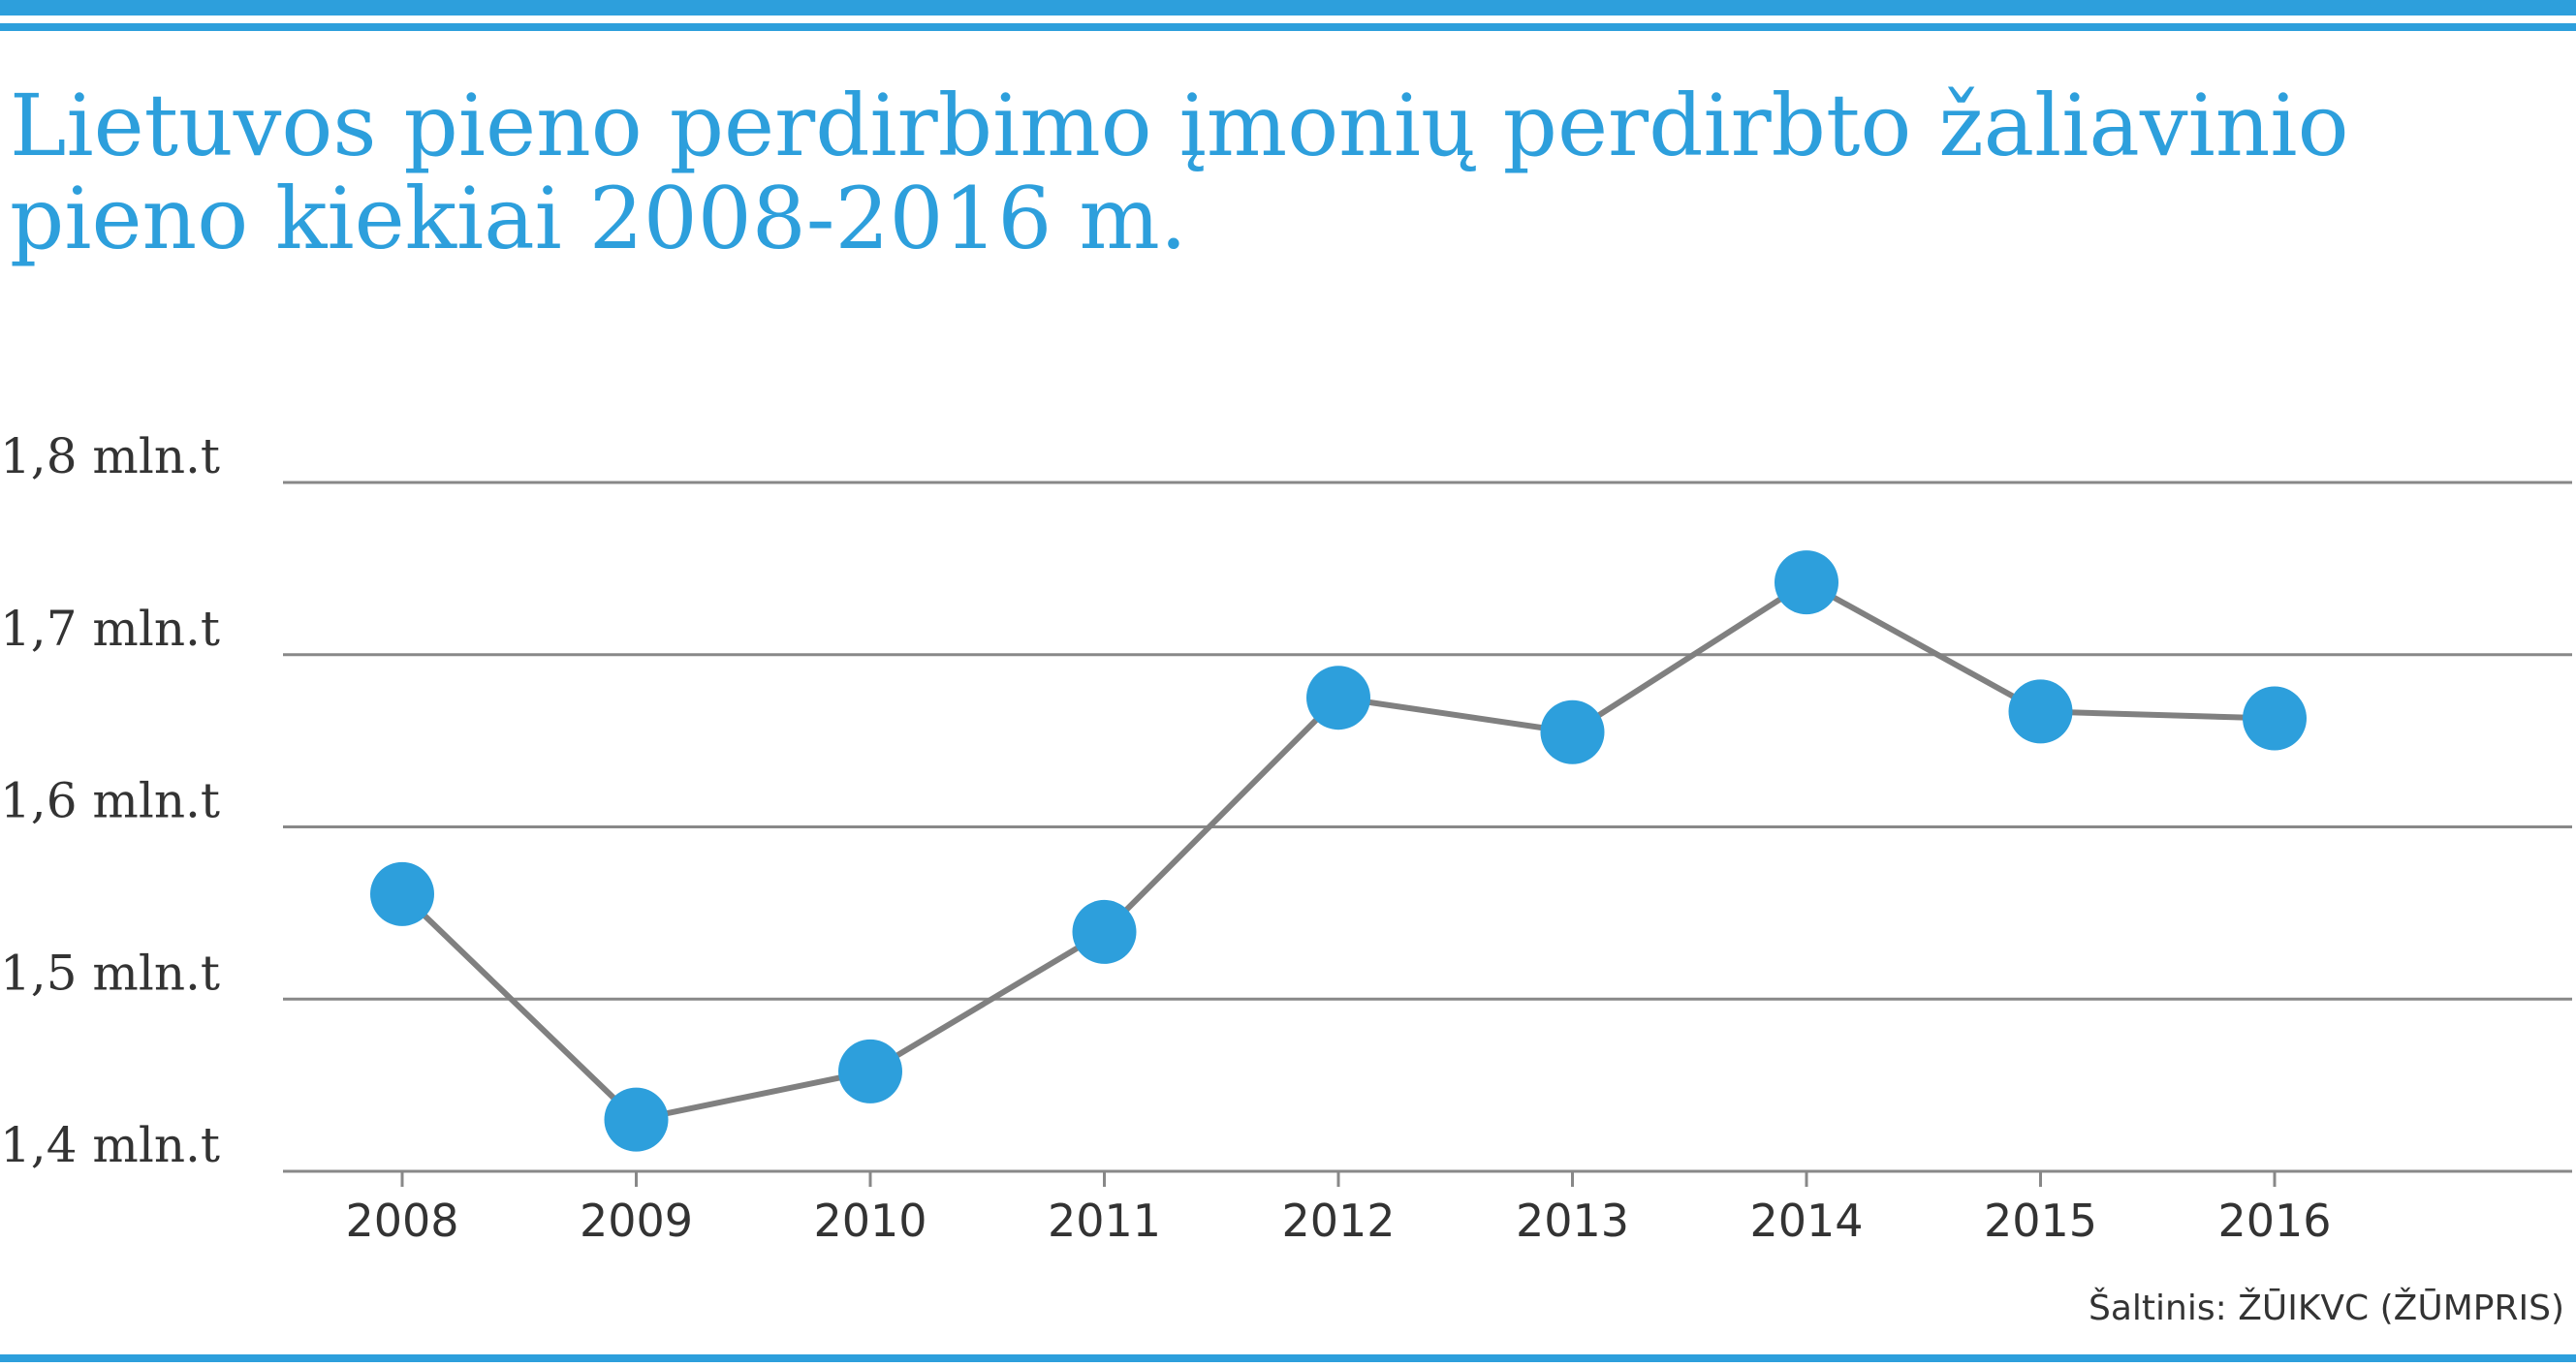 This screenshot has width=2576, height=1367. What do you see at coordinates (2040, 1221) in the screenshot?
I see `x-tick-label: 2015` at bounding box center [2040, 1221].